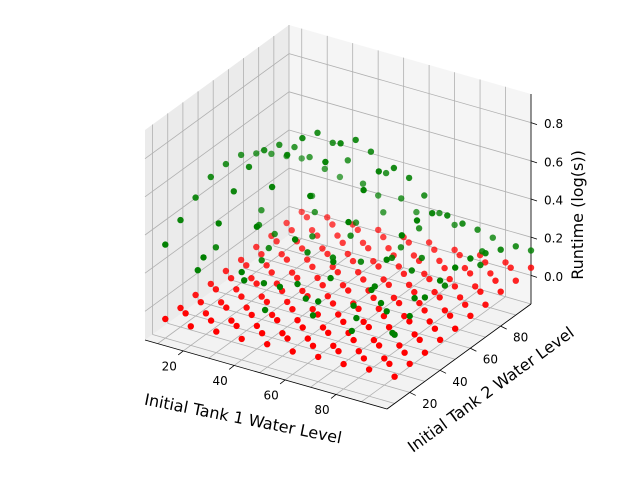 The width and height of the screenshot is (640, 480). Describe the element at coordinates (520, 338) in the screenshot. I see `y-tick-label: 80` at that location.